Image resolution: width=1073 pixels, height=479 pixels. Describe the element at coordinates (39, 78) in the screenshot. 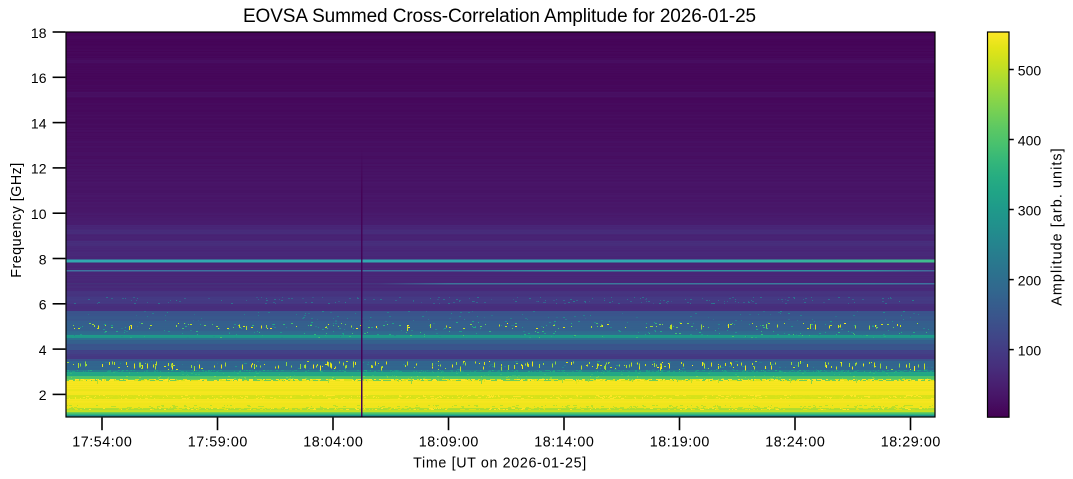

I see `svg-text: 16` at that location.